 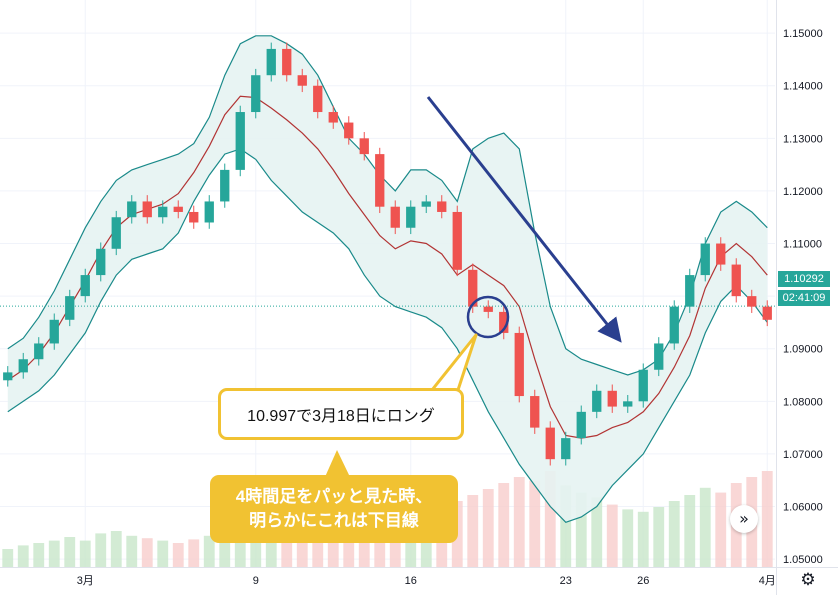 What do you see at coordinates (411, 581) in the screenshot?
I see `x-tick-label: 16` at bounding box center [411, 581].